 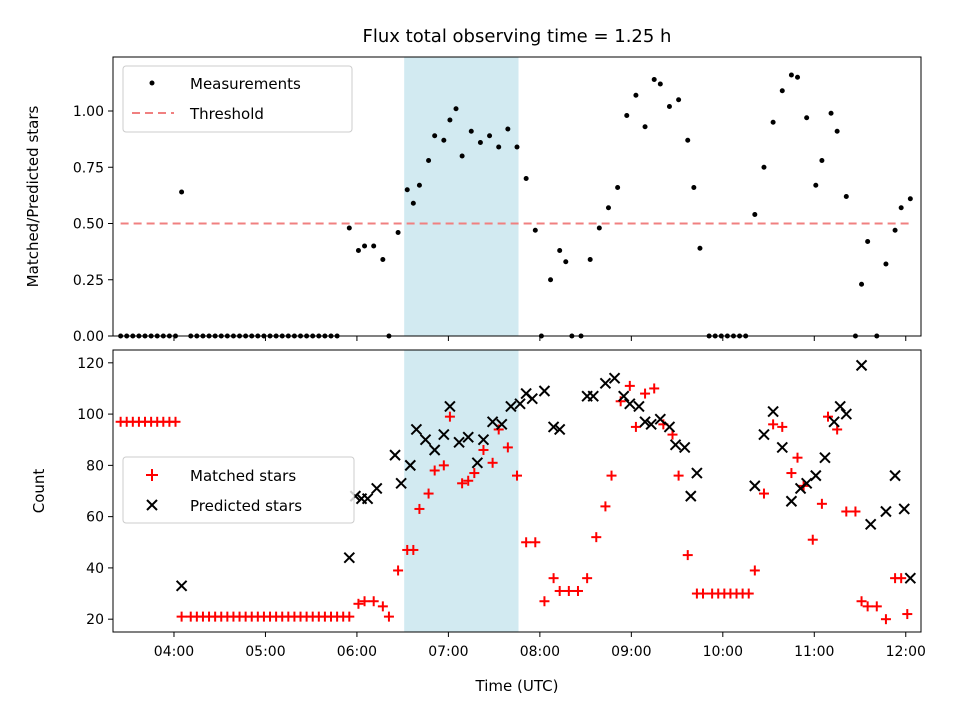 What do you see at coordinates (243, 476) in the screenshot?
I see `legend-matched-label: Matched stars` at bounding box center [243, 476].